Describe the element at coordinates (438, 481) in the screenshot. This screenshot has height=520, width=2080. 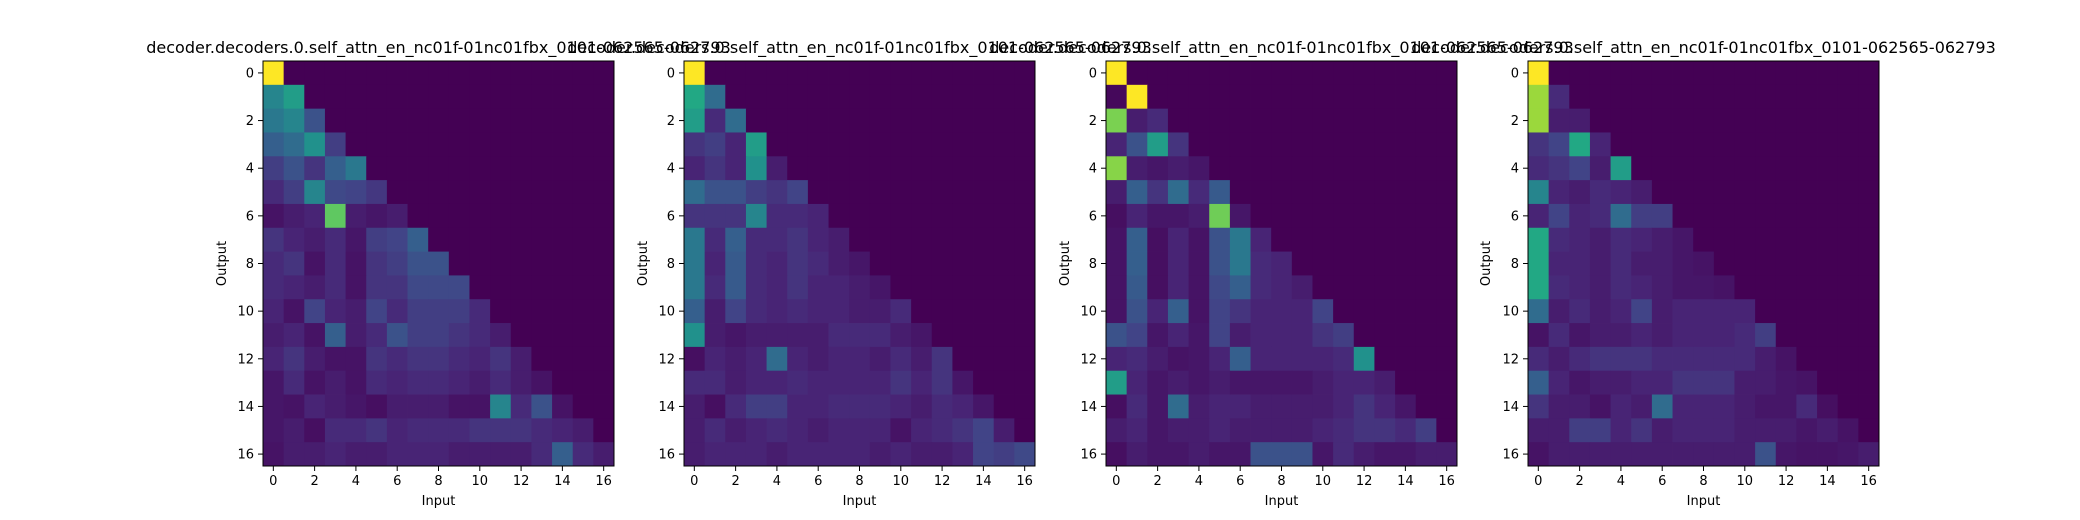
I see `x-tick-label: 8` at that location.